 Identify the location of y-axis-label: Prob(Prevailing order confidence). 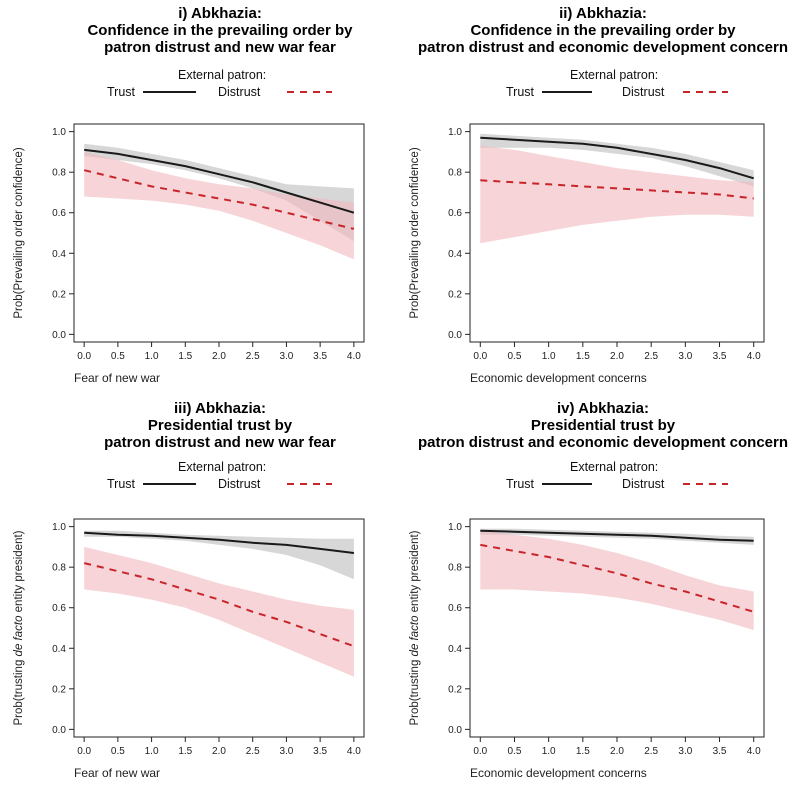
(415, 232).